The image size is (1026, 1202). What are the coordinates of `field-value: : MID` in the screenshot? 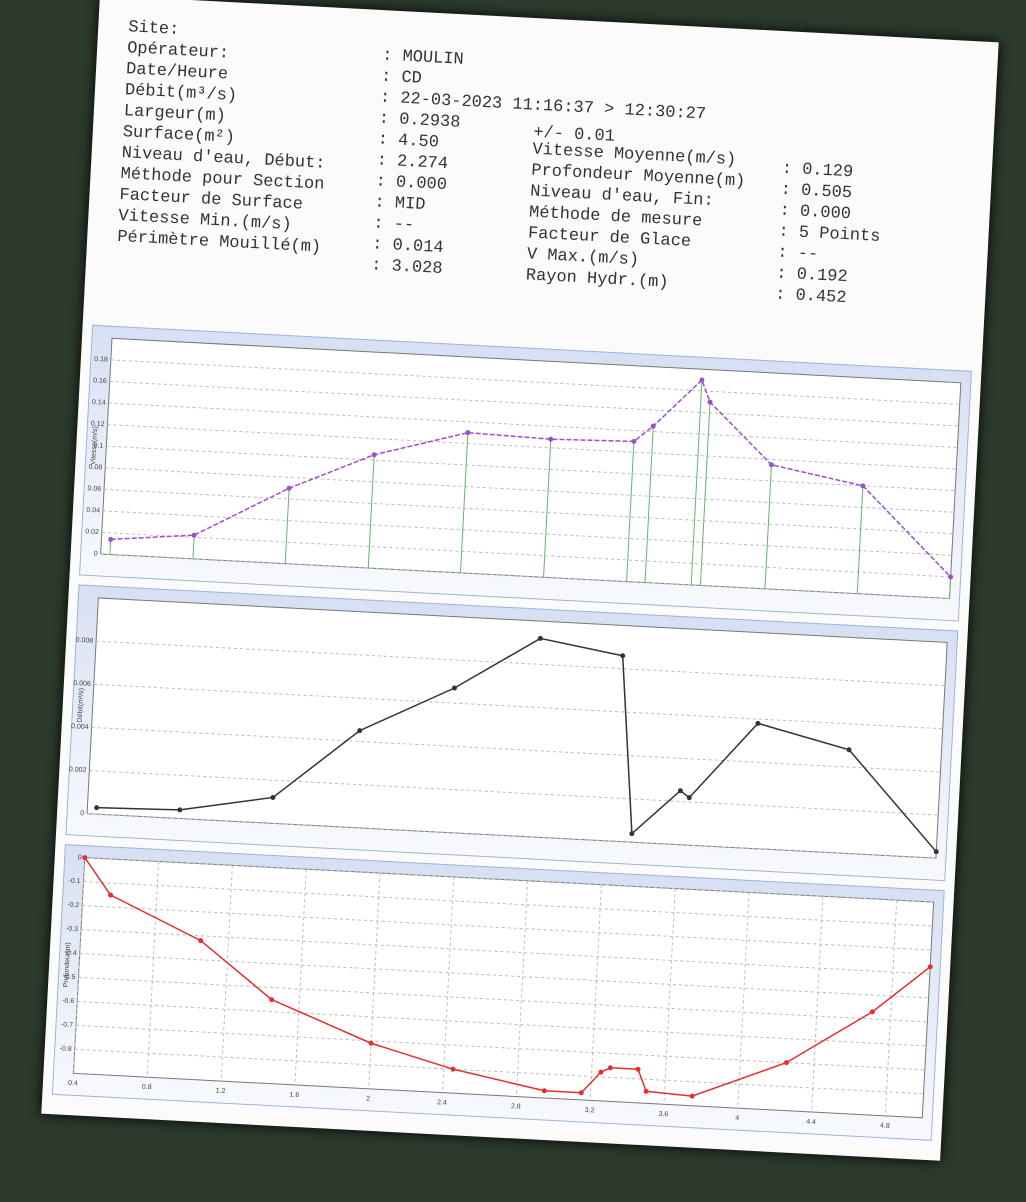 It's located at (400, 204).